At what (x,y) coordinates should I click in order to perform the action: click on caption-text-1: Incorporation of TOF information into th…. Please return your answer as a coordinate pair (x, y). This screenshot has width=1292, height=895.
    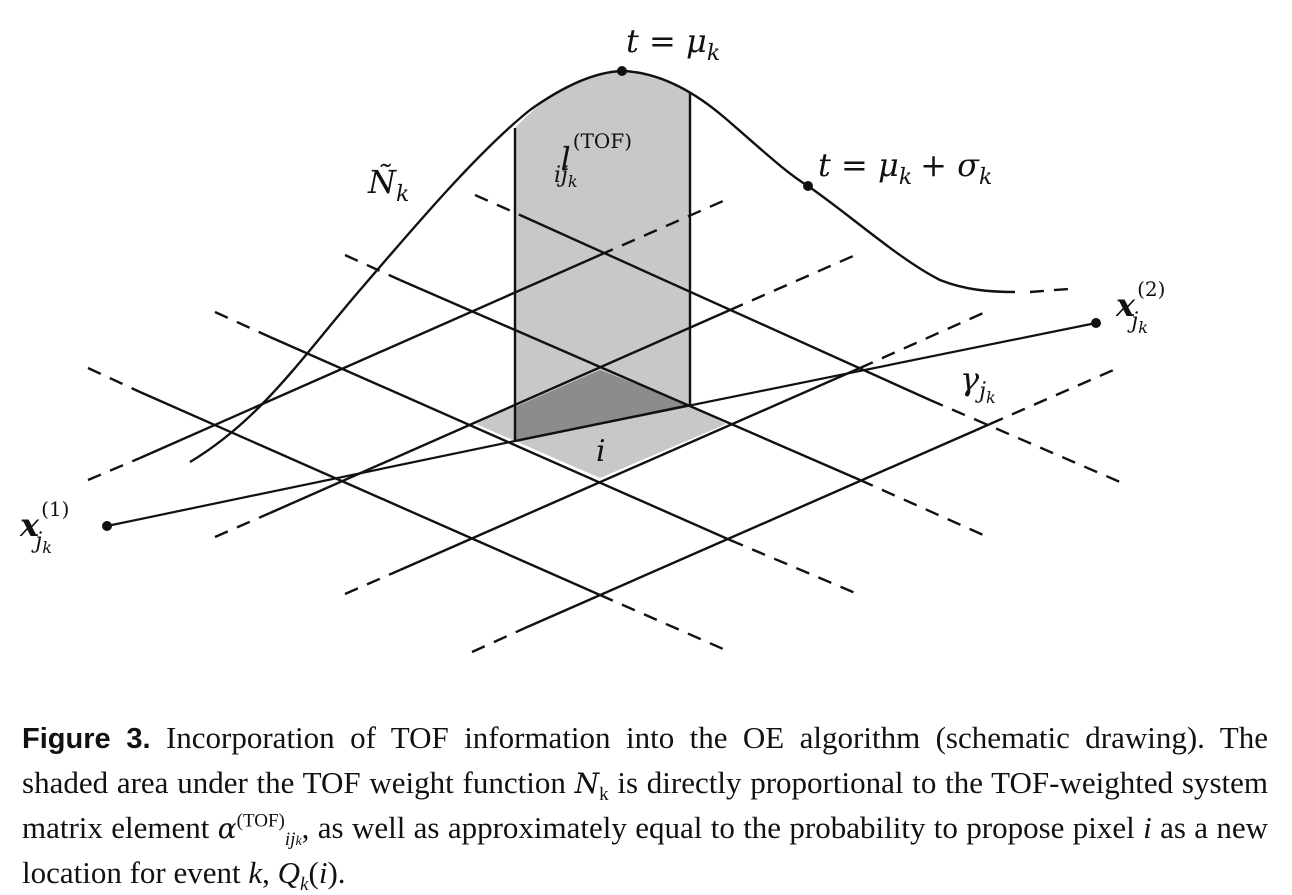
    Looking at the image, I should click on (645, 760).